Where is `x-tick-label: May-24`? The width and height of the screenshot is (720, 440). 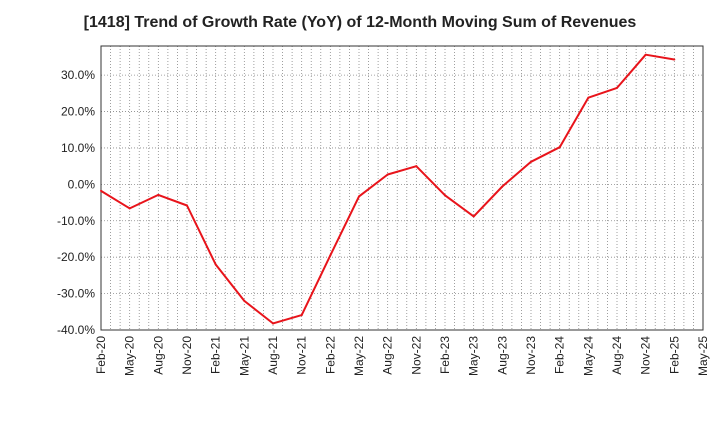
x-tick-label: May-24 is located at coordinates (588, 356).